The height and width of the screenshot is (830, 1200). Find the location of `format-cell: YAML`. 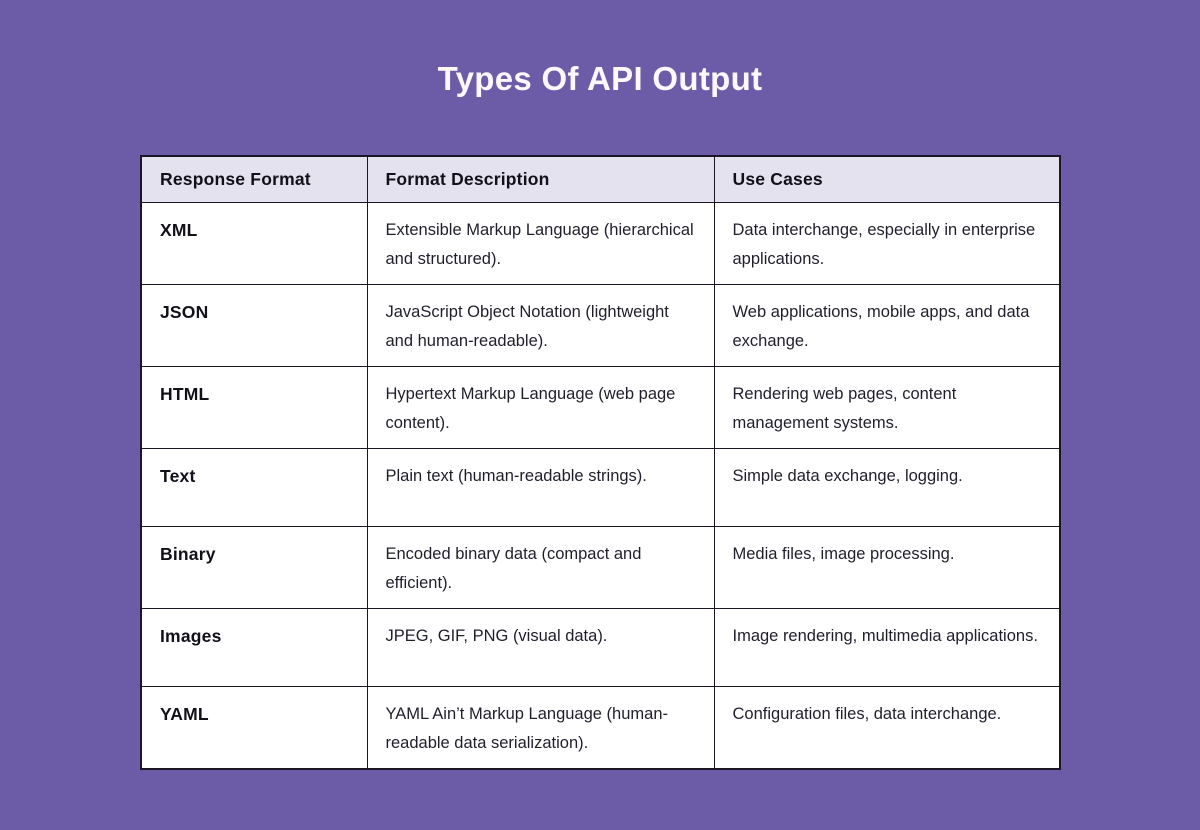

format-cell: YAML is located at coordinates (254, 727).